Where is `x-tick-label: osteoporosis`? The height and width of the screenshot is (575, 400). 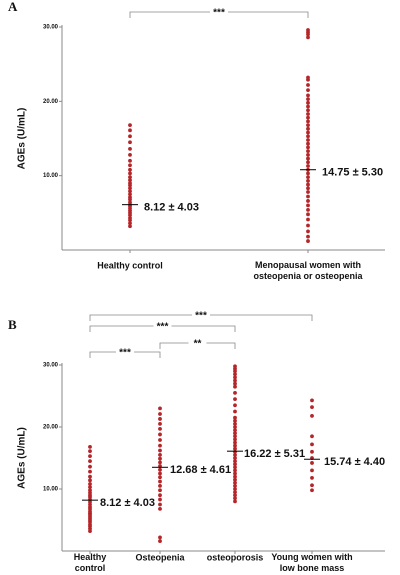
x-tick-label: osteoporosis is located at coordinates (235, 557).